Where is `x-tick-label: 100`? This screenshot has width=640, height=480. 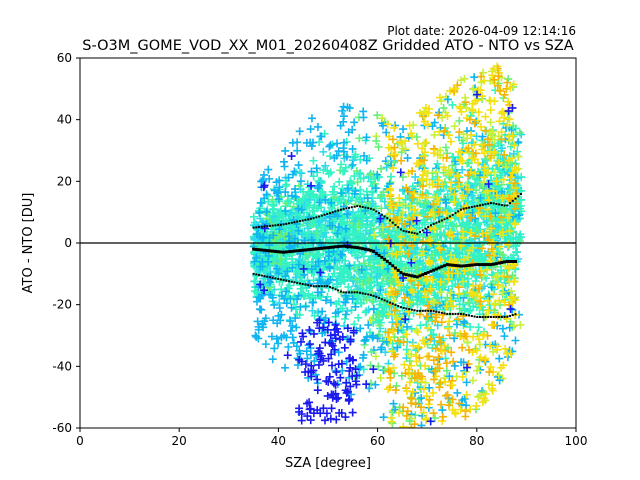
x-tick-label: 100 is located at coordinates (576, 441).